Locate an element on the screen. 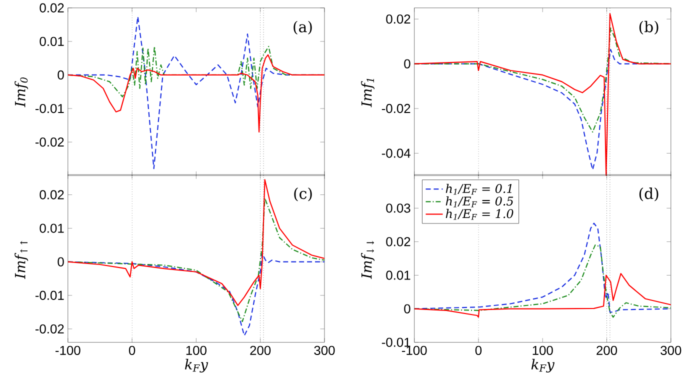  y-axis-title: Imf$_{↓↓}$ is located at coordinates (368, 259).